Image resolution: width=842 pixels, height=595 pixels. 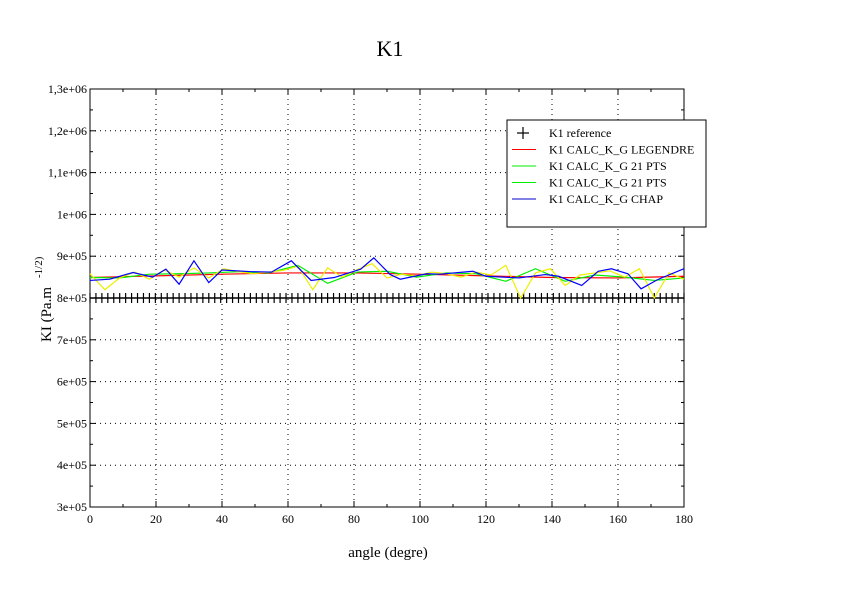 What do you see at coordinates (72, 465) in the screenshot?
I see `y-tick-label: 4e+05` at bounding box center [72, 465].